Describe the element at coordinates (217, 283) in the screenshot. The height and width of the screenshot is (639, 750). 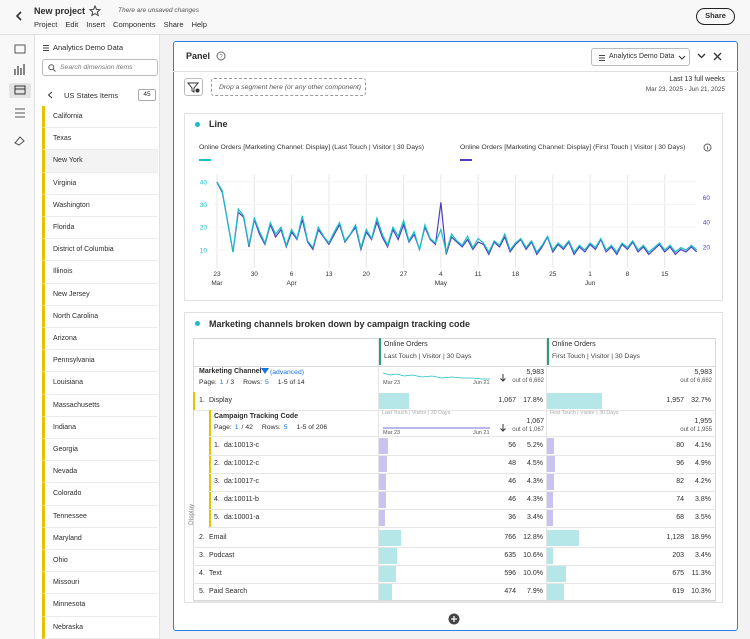
I see `x-month-label: Mar` at that location.